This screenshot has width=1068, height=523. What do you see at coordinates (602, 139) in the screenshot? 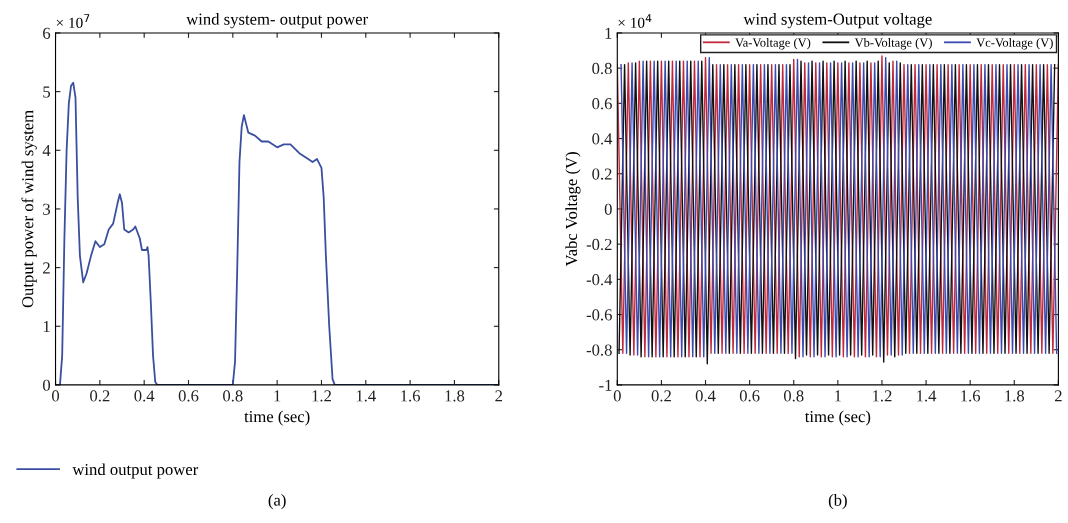
I see `y-tick-label: 0.4` at bounding box center [602, 139].